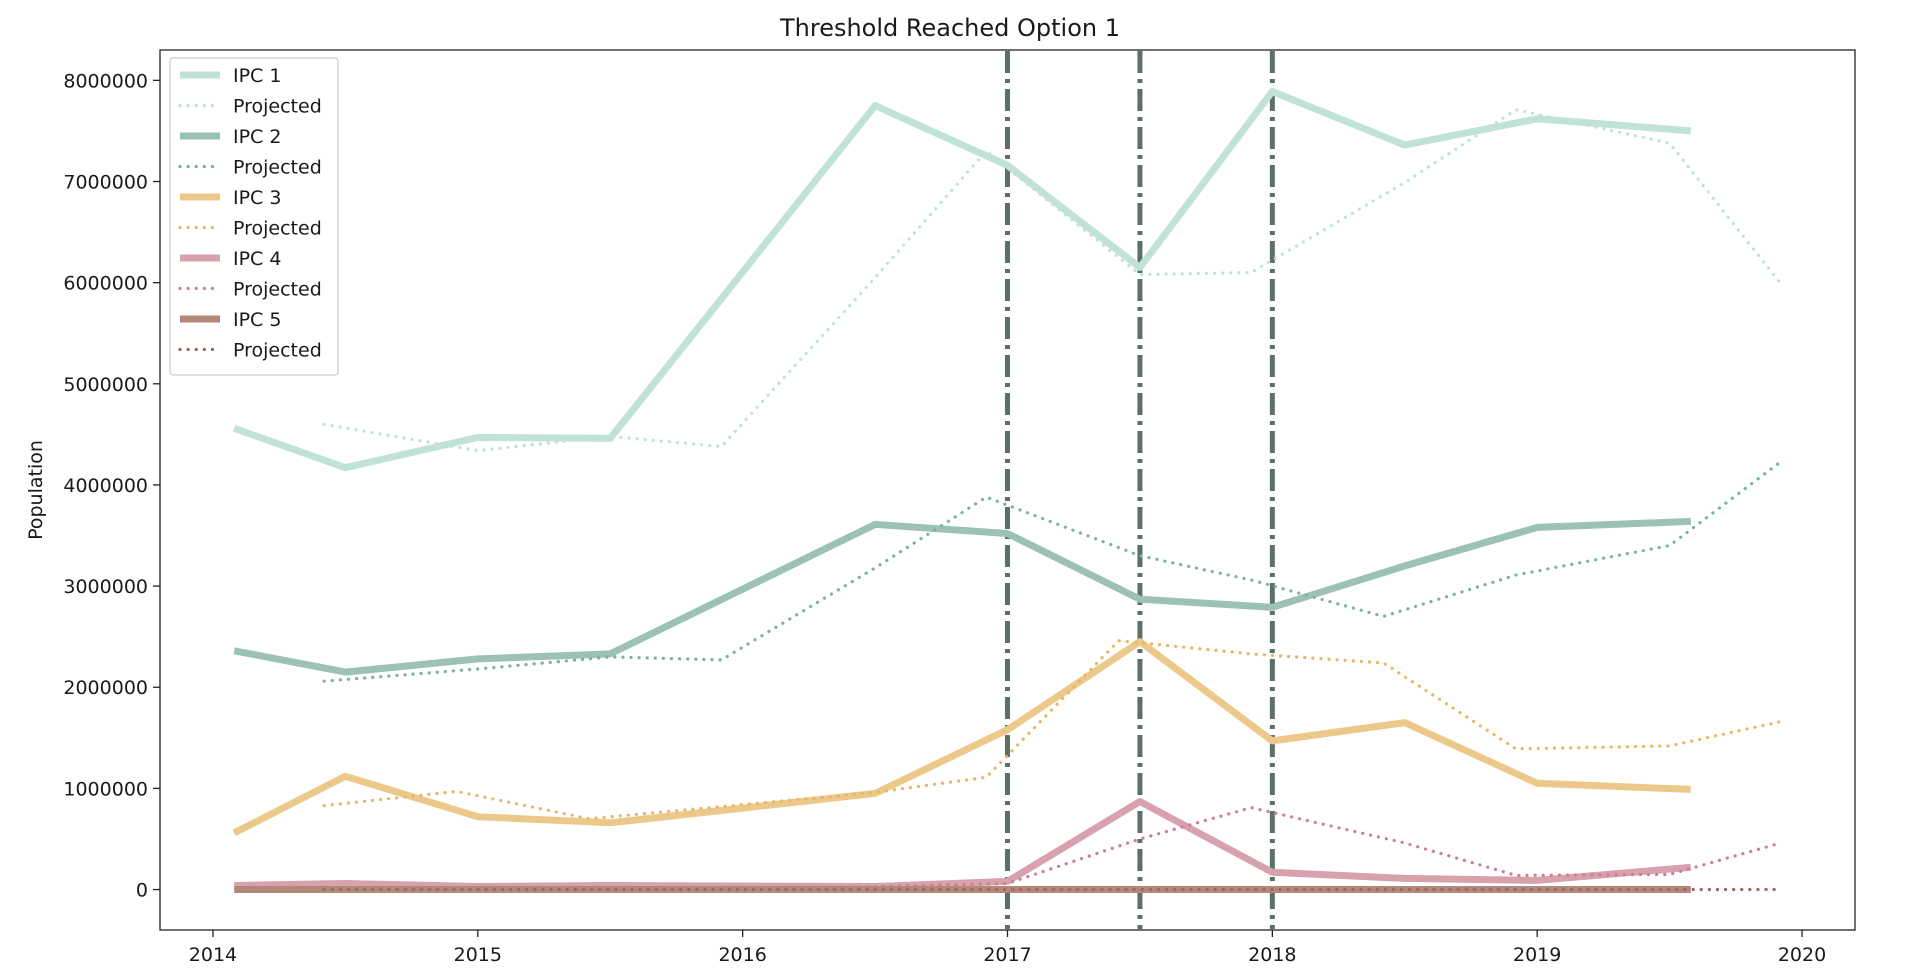  I want to click on series-line-8-projected, so click(1052, 847).